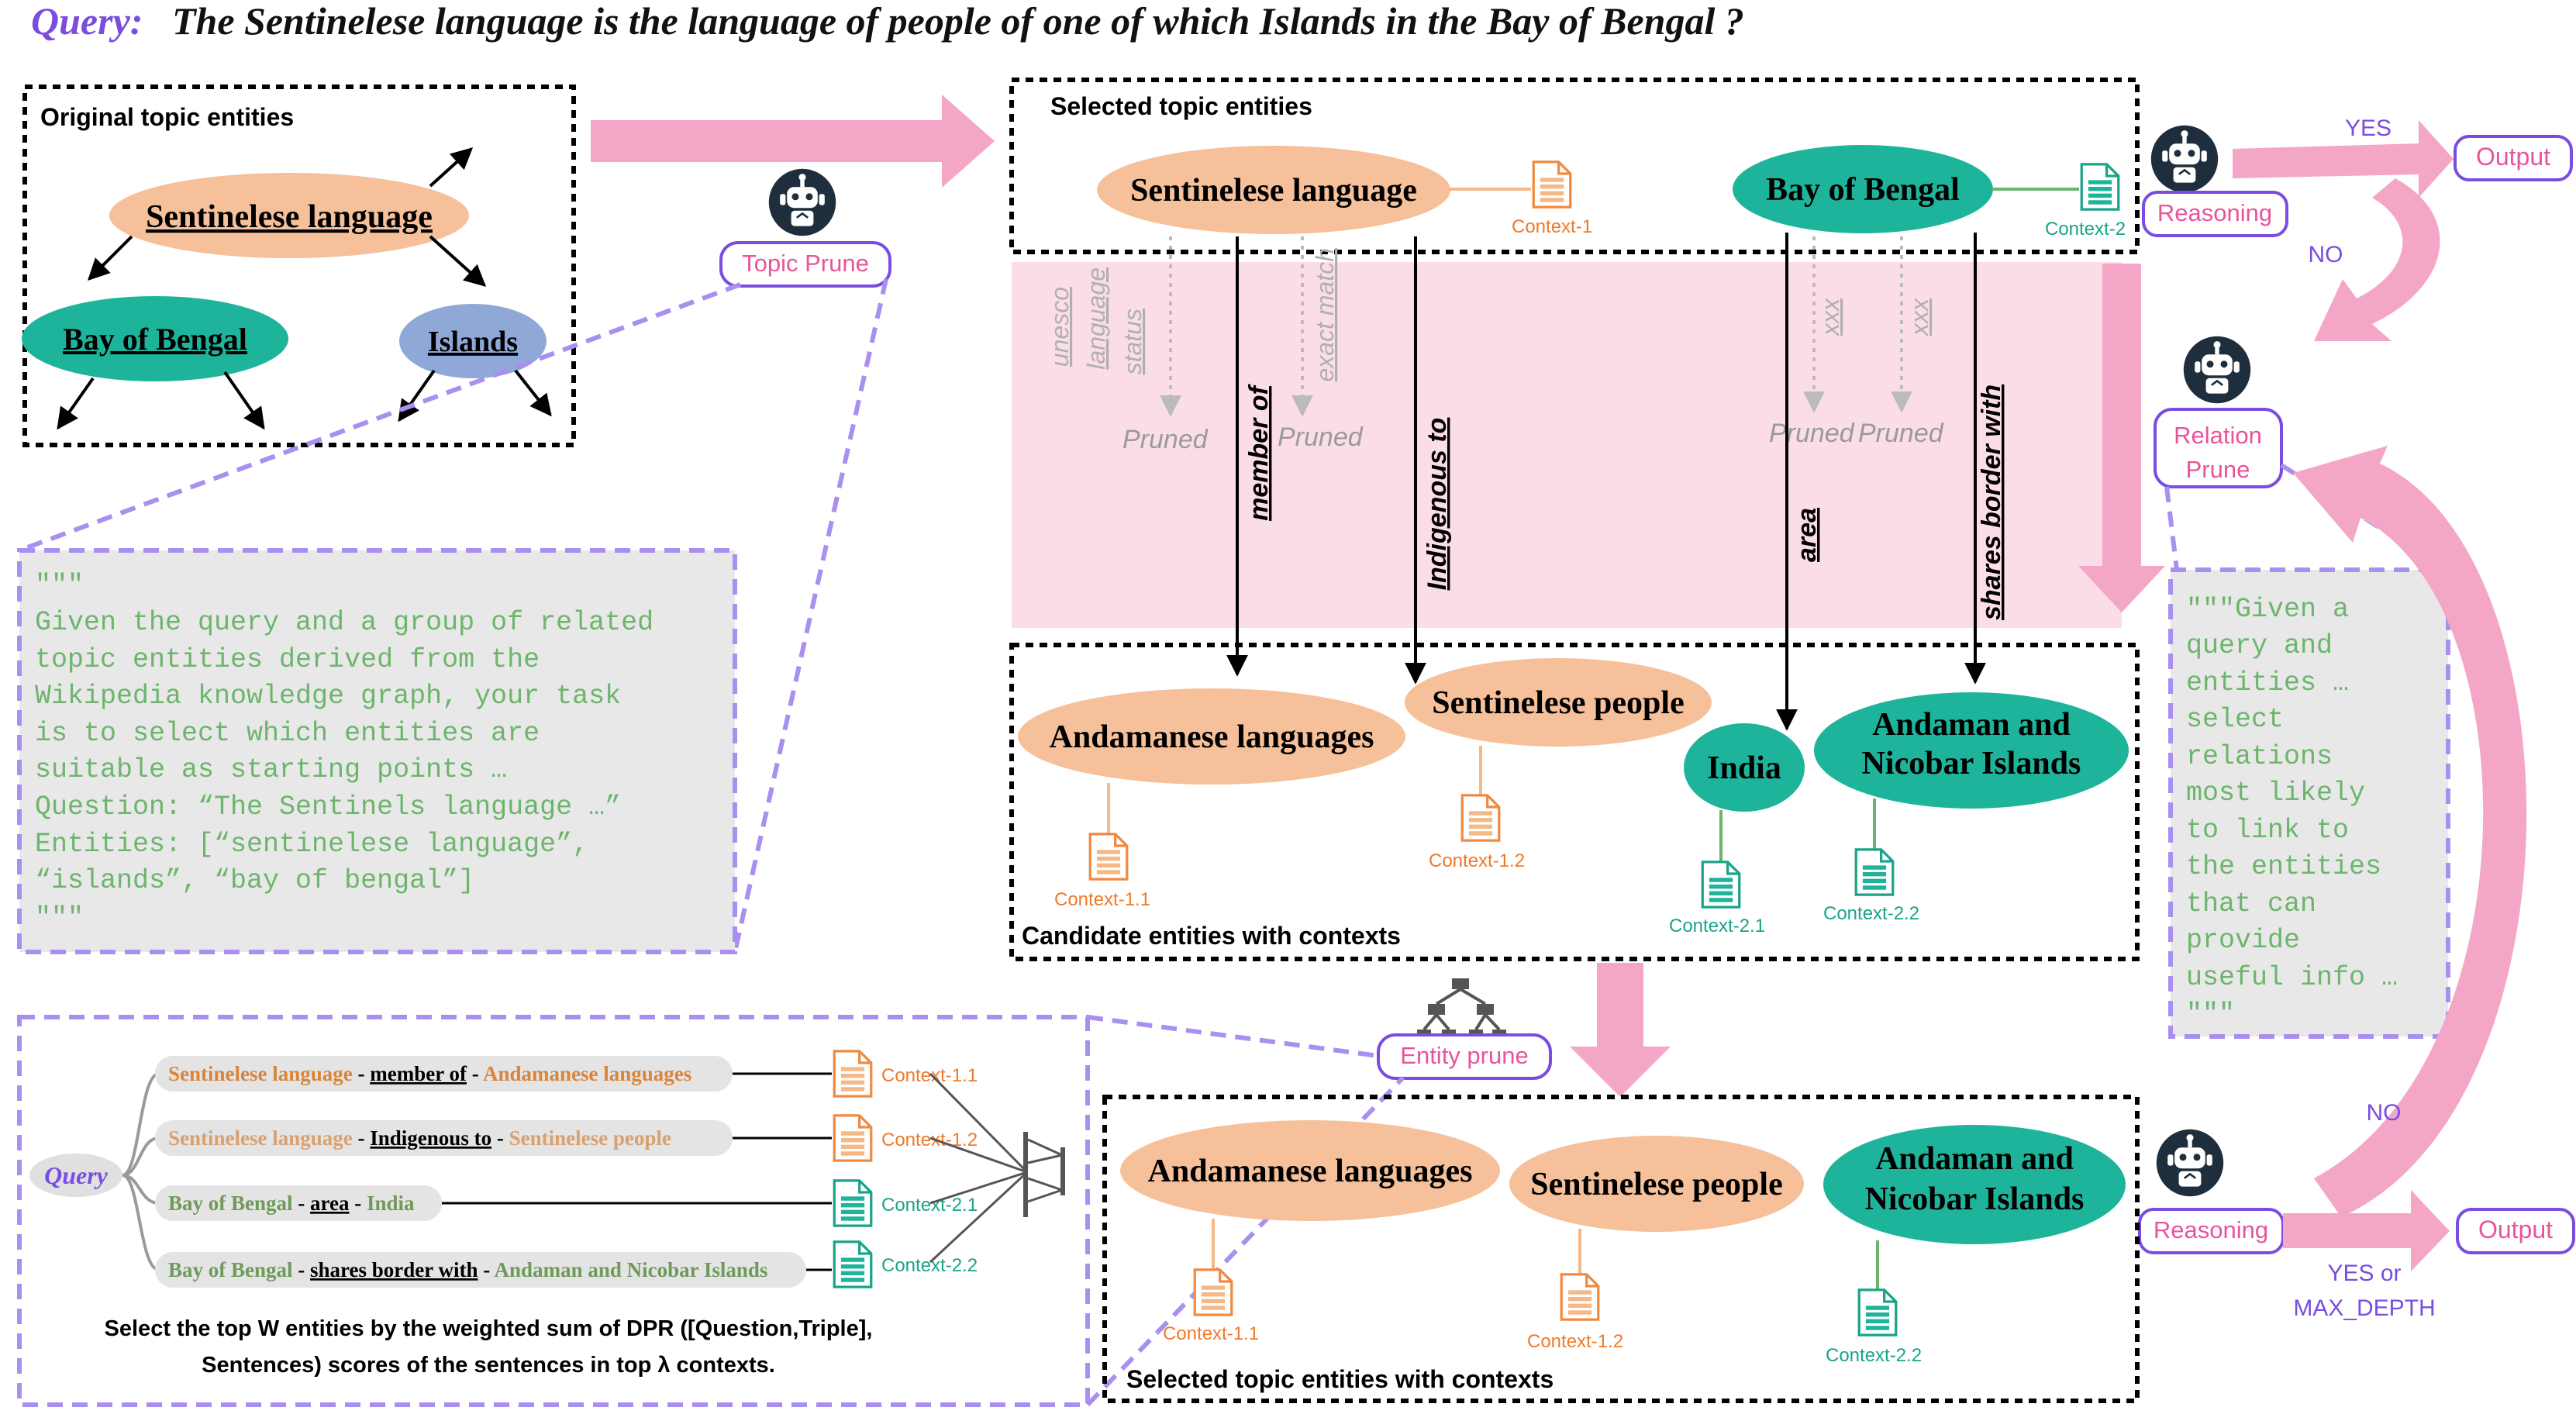  I want to click on final-context-1-1-icon, so click(1213, 1292).